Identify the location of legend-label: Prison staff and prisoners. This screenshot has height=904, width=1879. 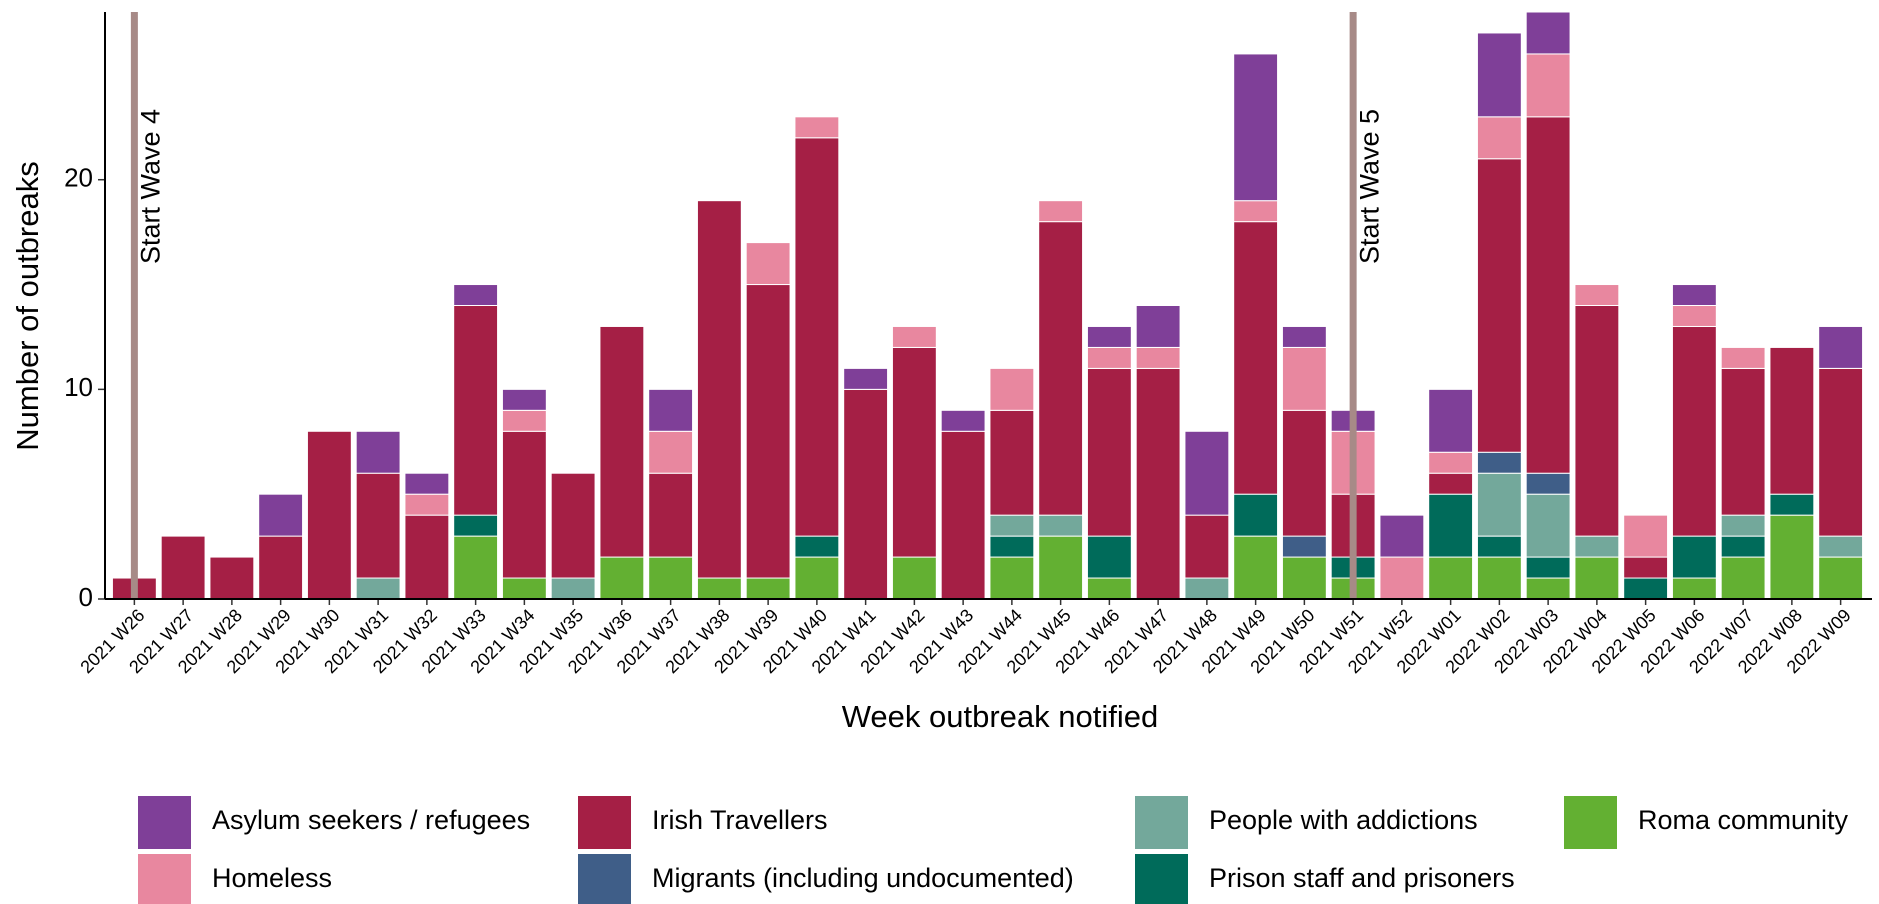
(1362, 878).